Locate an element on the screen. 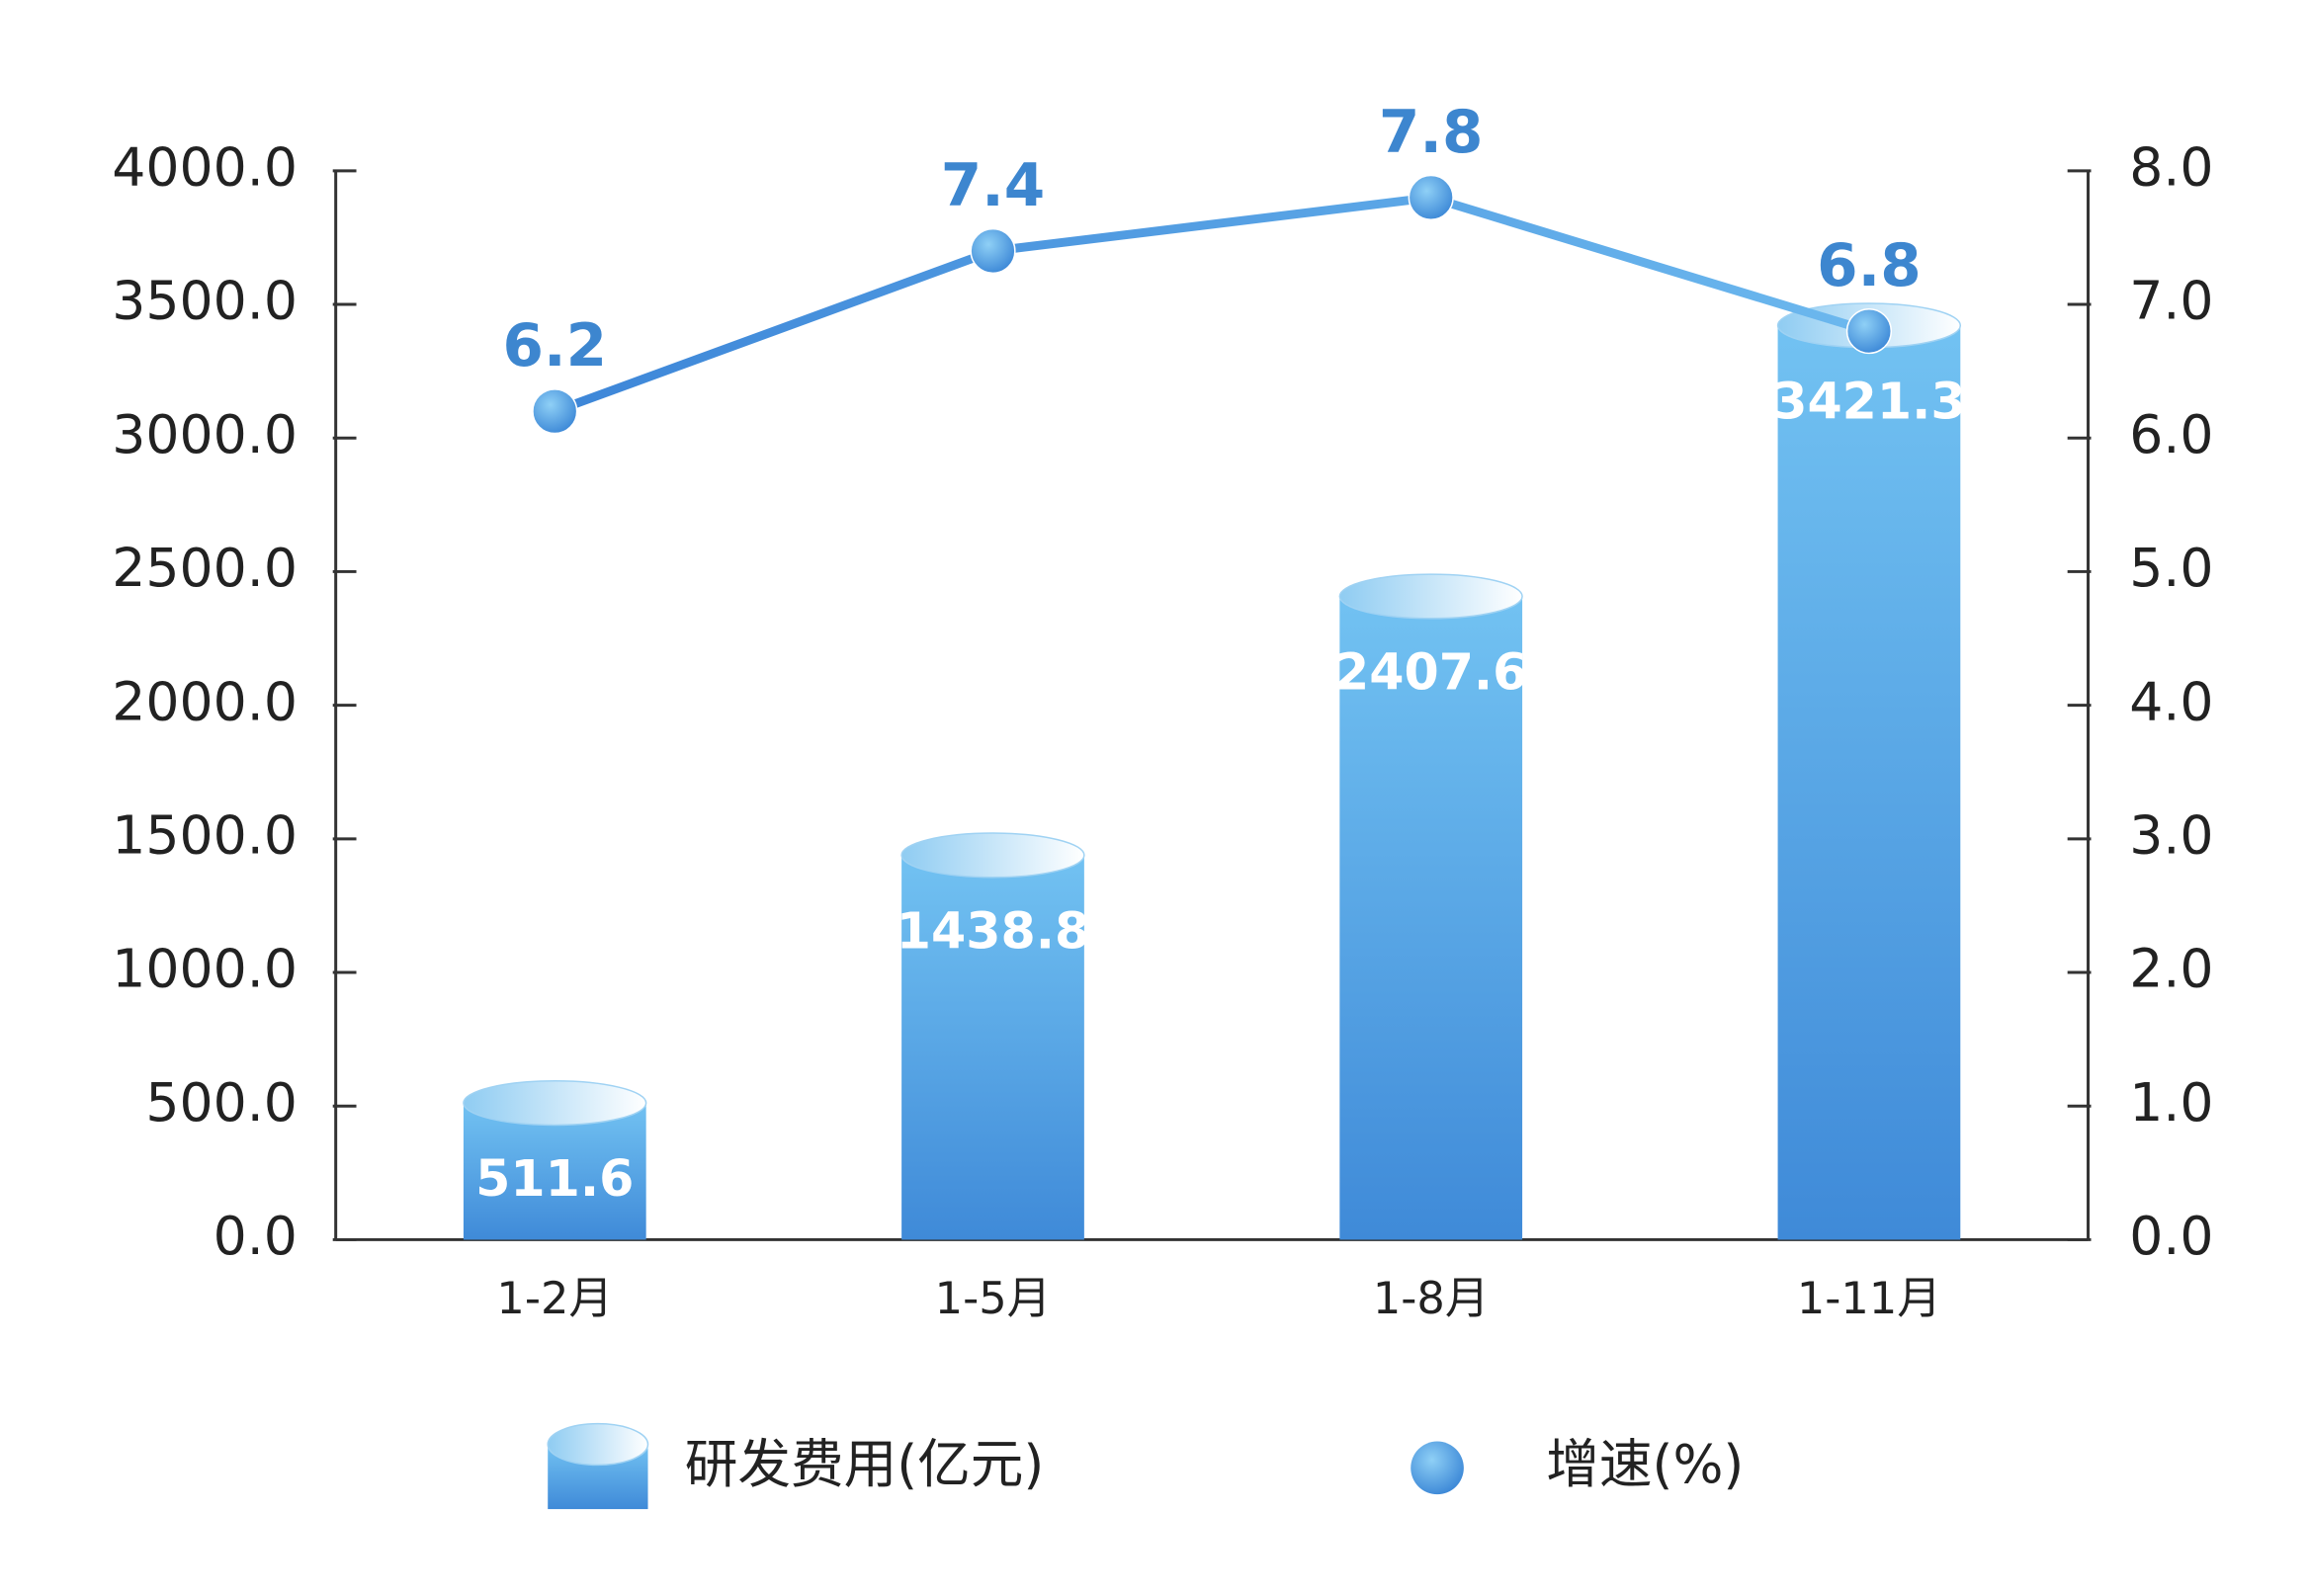 Image resolution: width=2309 pixels, height=1596 pixels. line-value-label: 6.8 is located at coordinates (1870, 266).